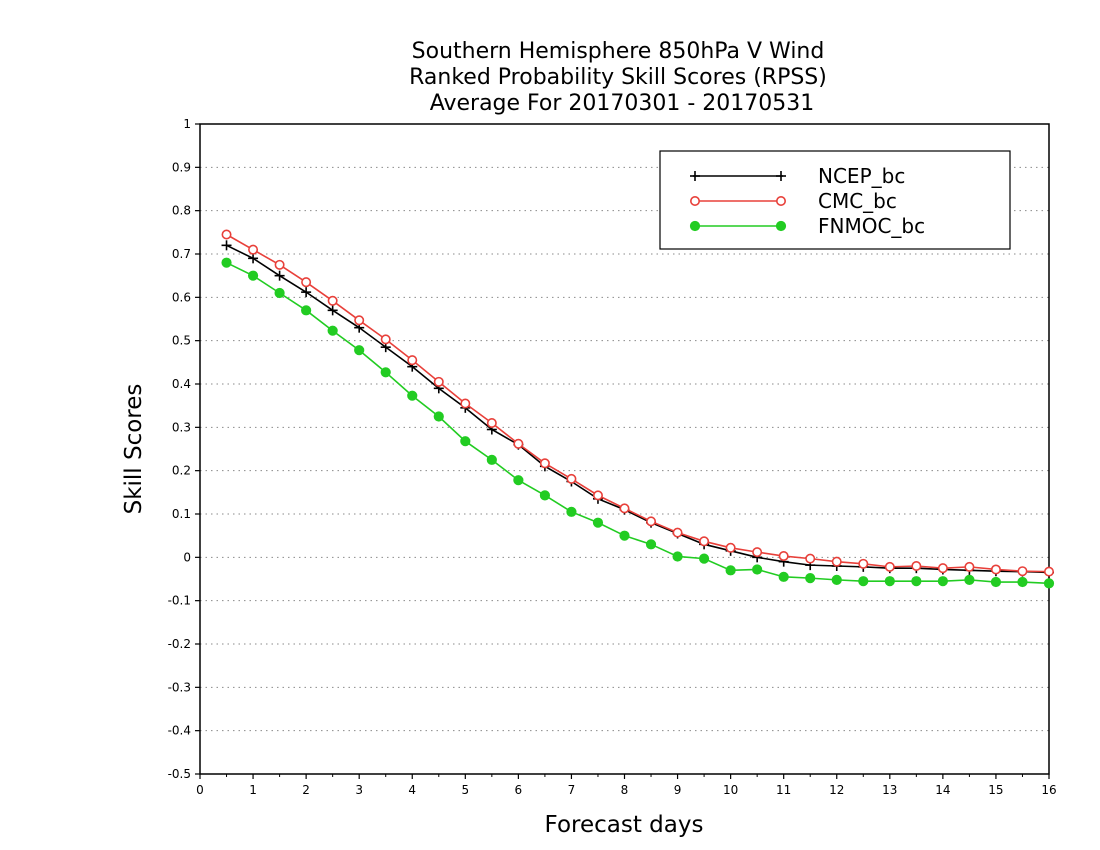 The image size is (1100, 850). What do you see at coordinates (678, 790) in the screenshot?
I see `x-tick-label: 9` at bounding box center [678, 790].